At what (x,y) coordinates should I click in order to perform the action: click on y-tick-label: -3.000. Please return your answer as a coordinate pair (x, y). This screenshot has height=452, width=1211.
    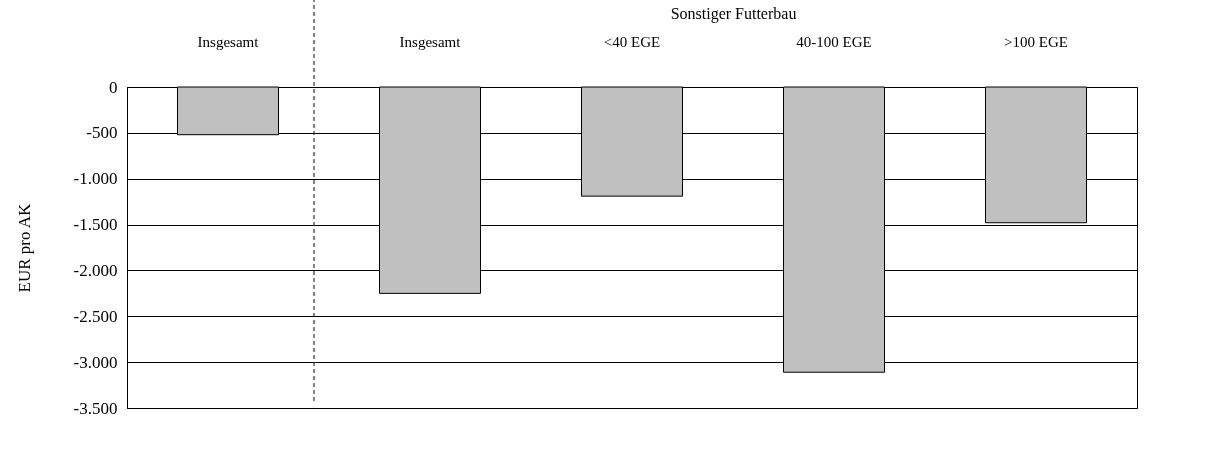
    Looking at the image, I should click on (95, 362).